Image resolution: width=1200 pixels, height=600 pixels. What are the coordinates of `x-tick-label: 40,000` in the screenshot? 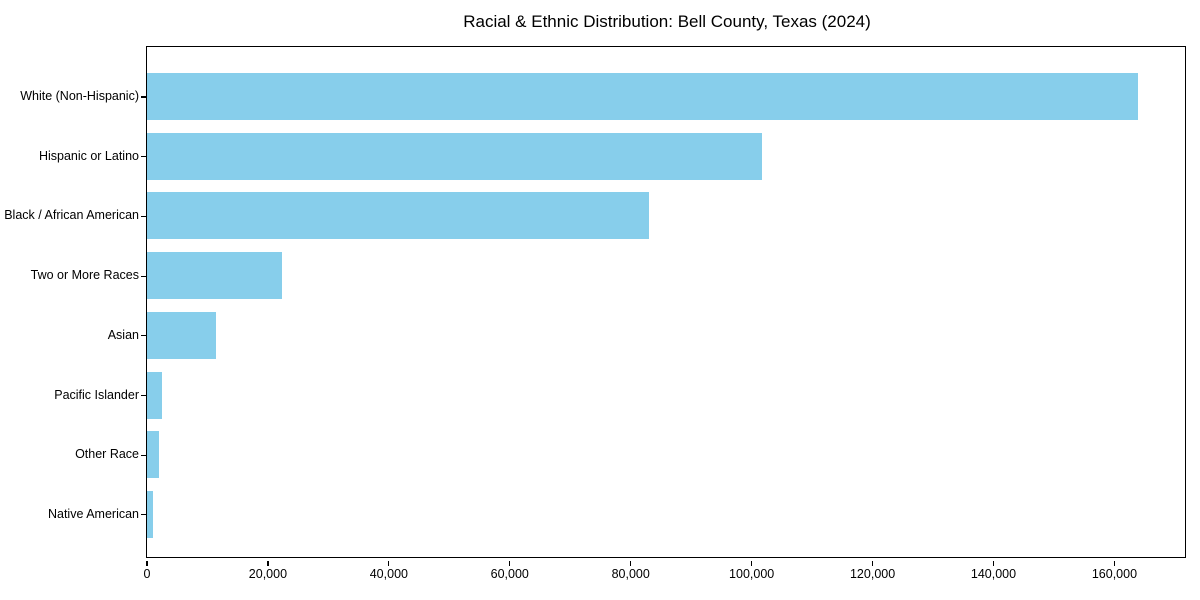 It's located at (388, 574).